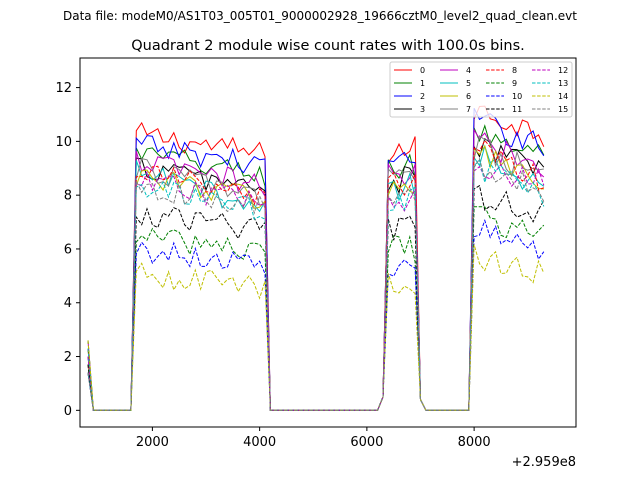 This screenshot has height=480, width=640. Describe the element at coordinates (514, 83) in the screenshot. I see `legend-label-9: 9` at that location.